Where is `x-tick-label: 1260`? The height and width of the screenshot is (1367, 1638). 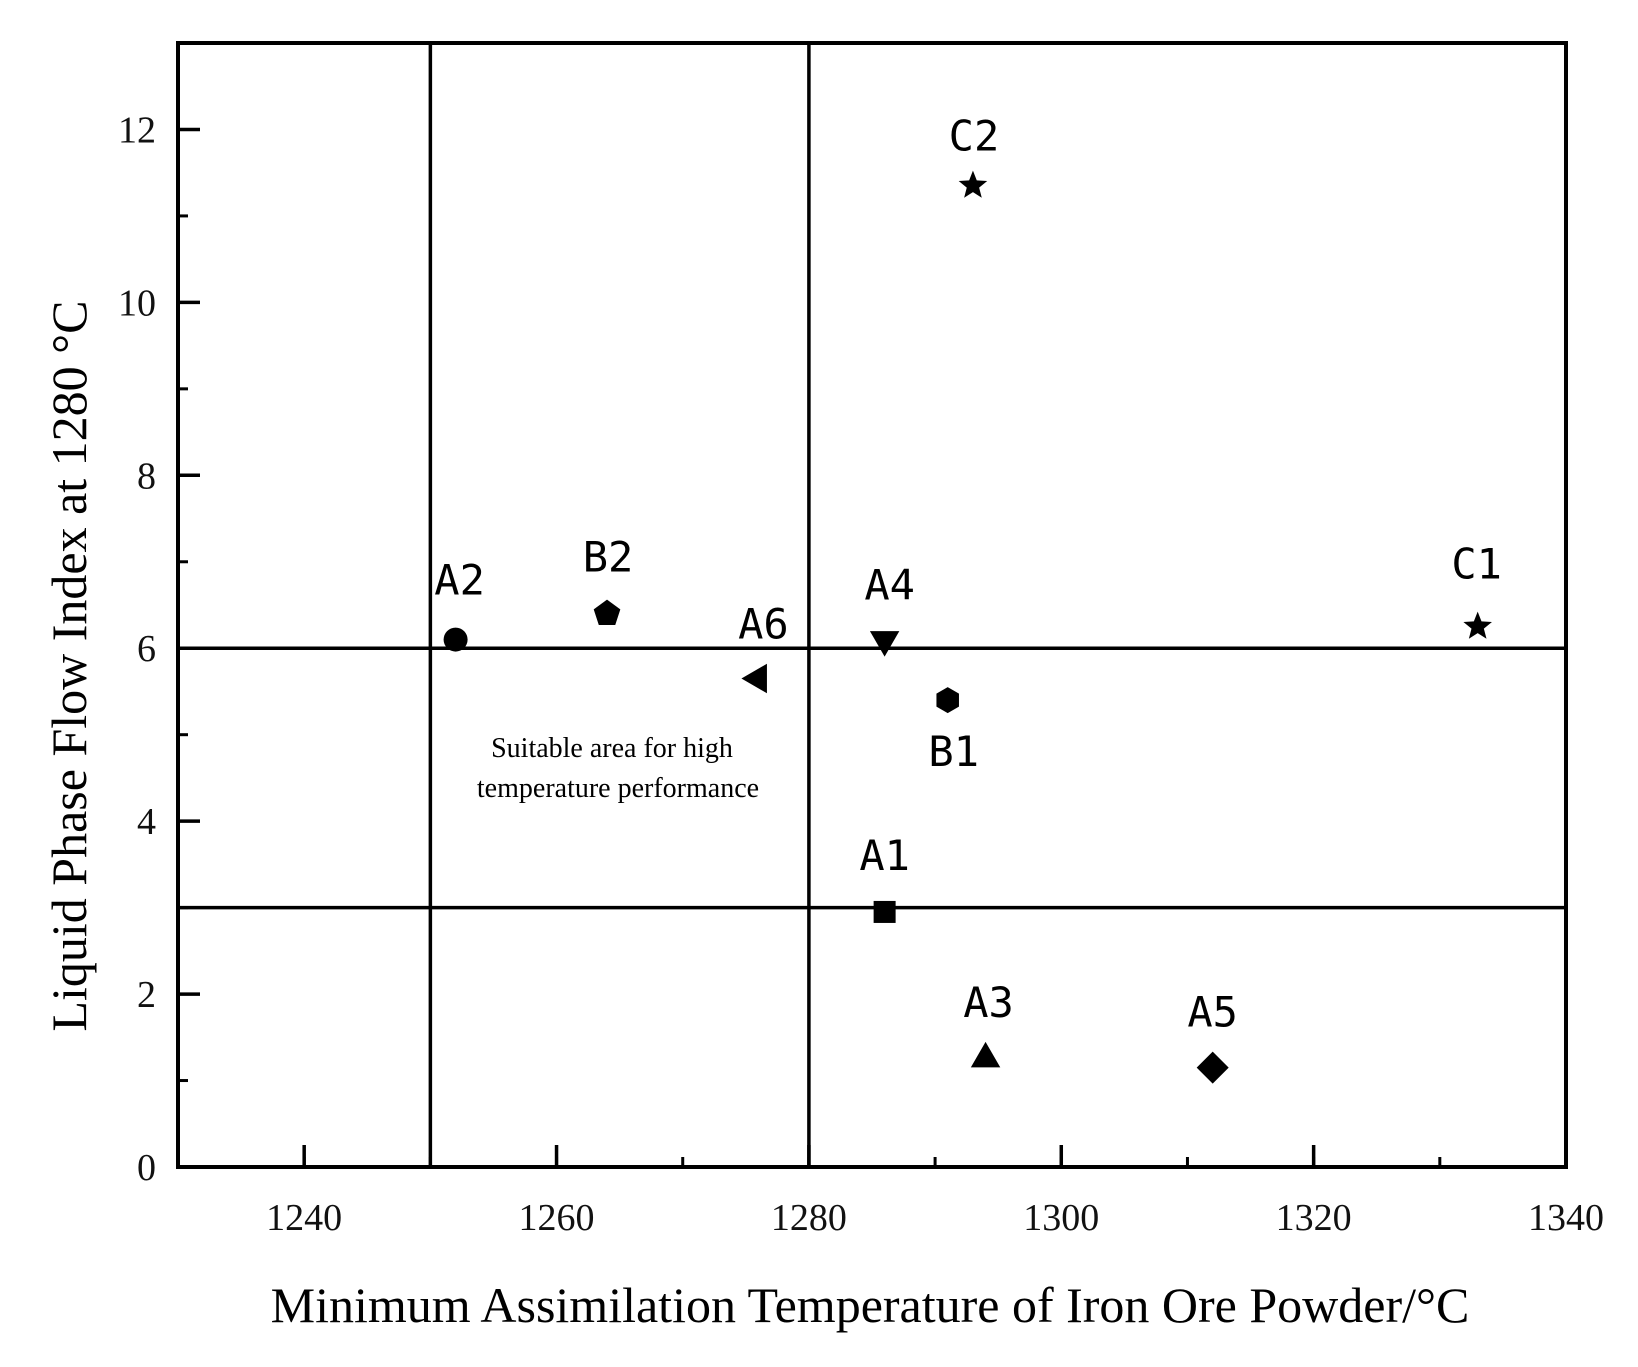 x-tick-label: 1260 is located at coordinates (557, 1218).